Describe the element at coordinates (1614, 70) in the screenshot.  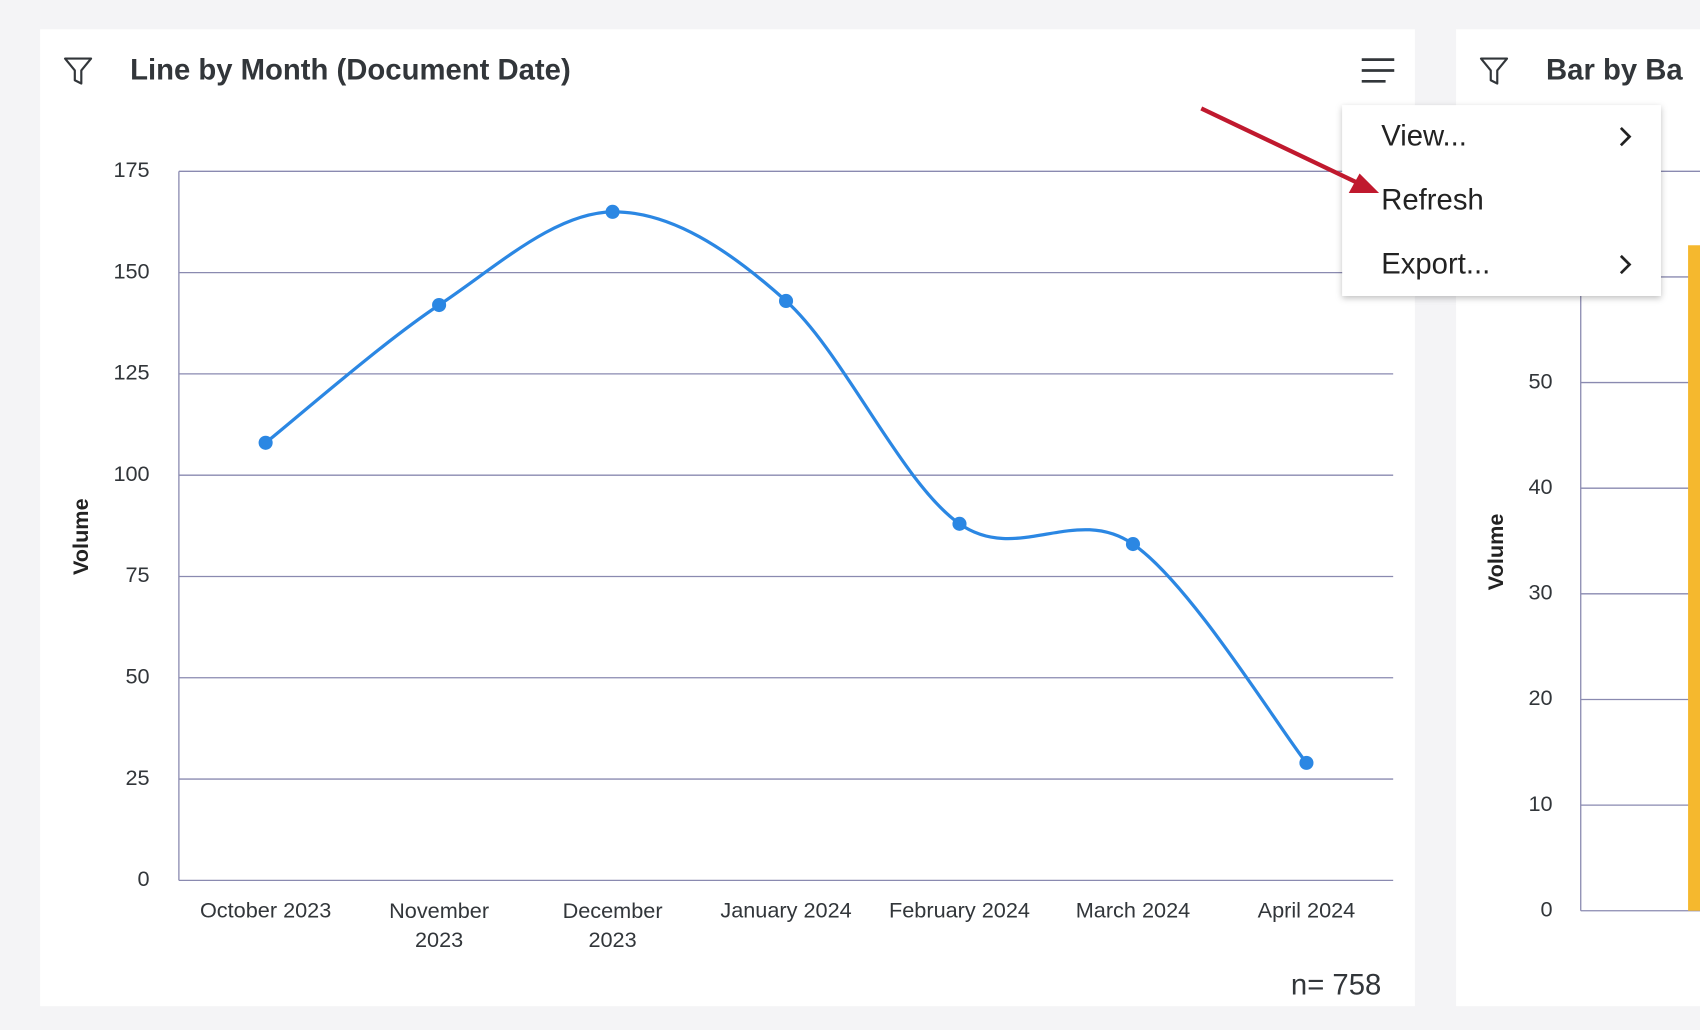
I see `chart-title: Bar by Ba` at that location.